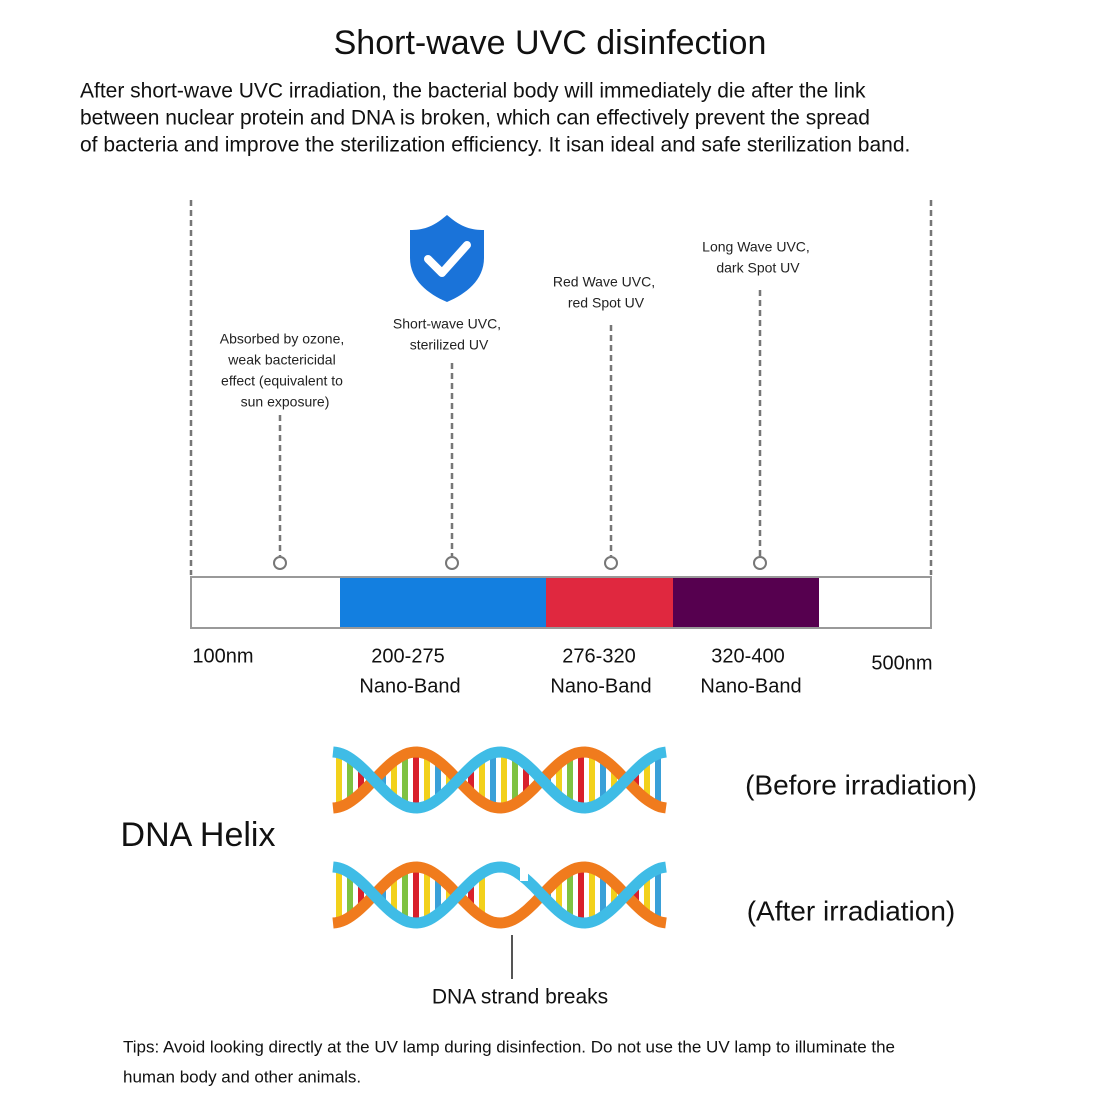 This screenshot has height=1100, width=1100. What do you see at coordinates (747, 656) in the screenshot?
I see `band-range: 320-400` at bounding box center [747, 656].